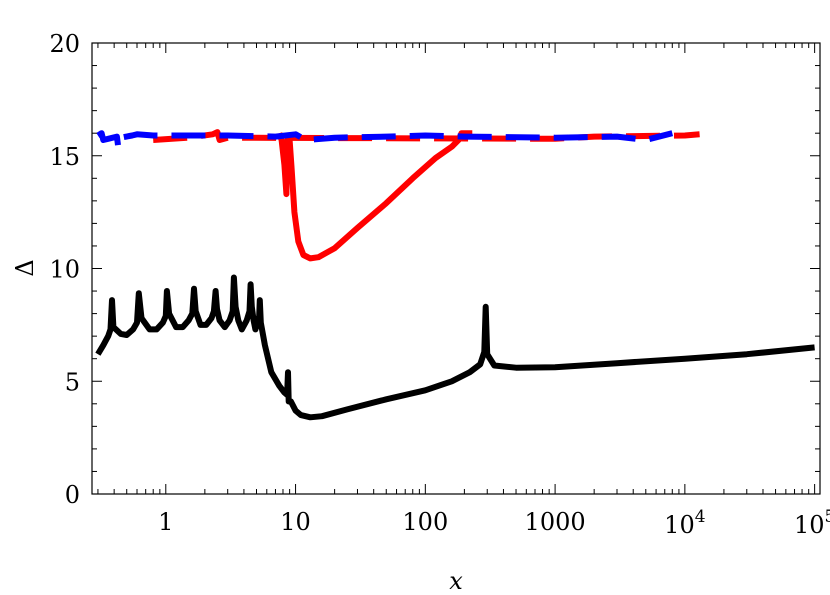 The height and width of the screenshot is (595, 830). Describe the element at coordinates (25, 267) in the screenshot. I see `y-axis-title: Δ` at that location.